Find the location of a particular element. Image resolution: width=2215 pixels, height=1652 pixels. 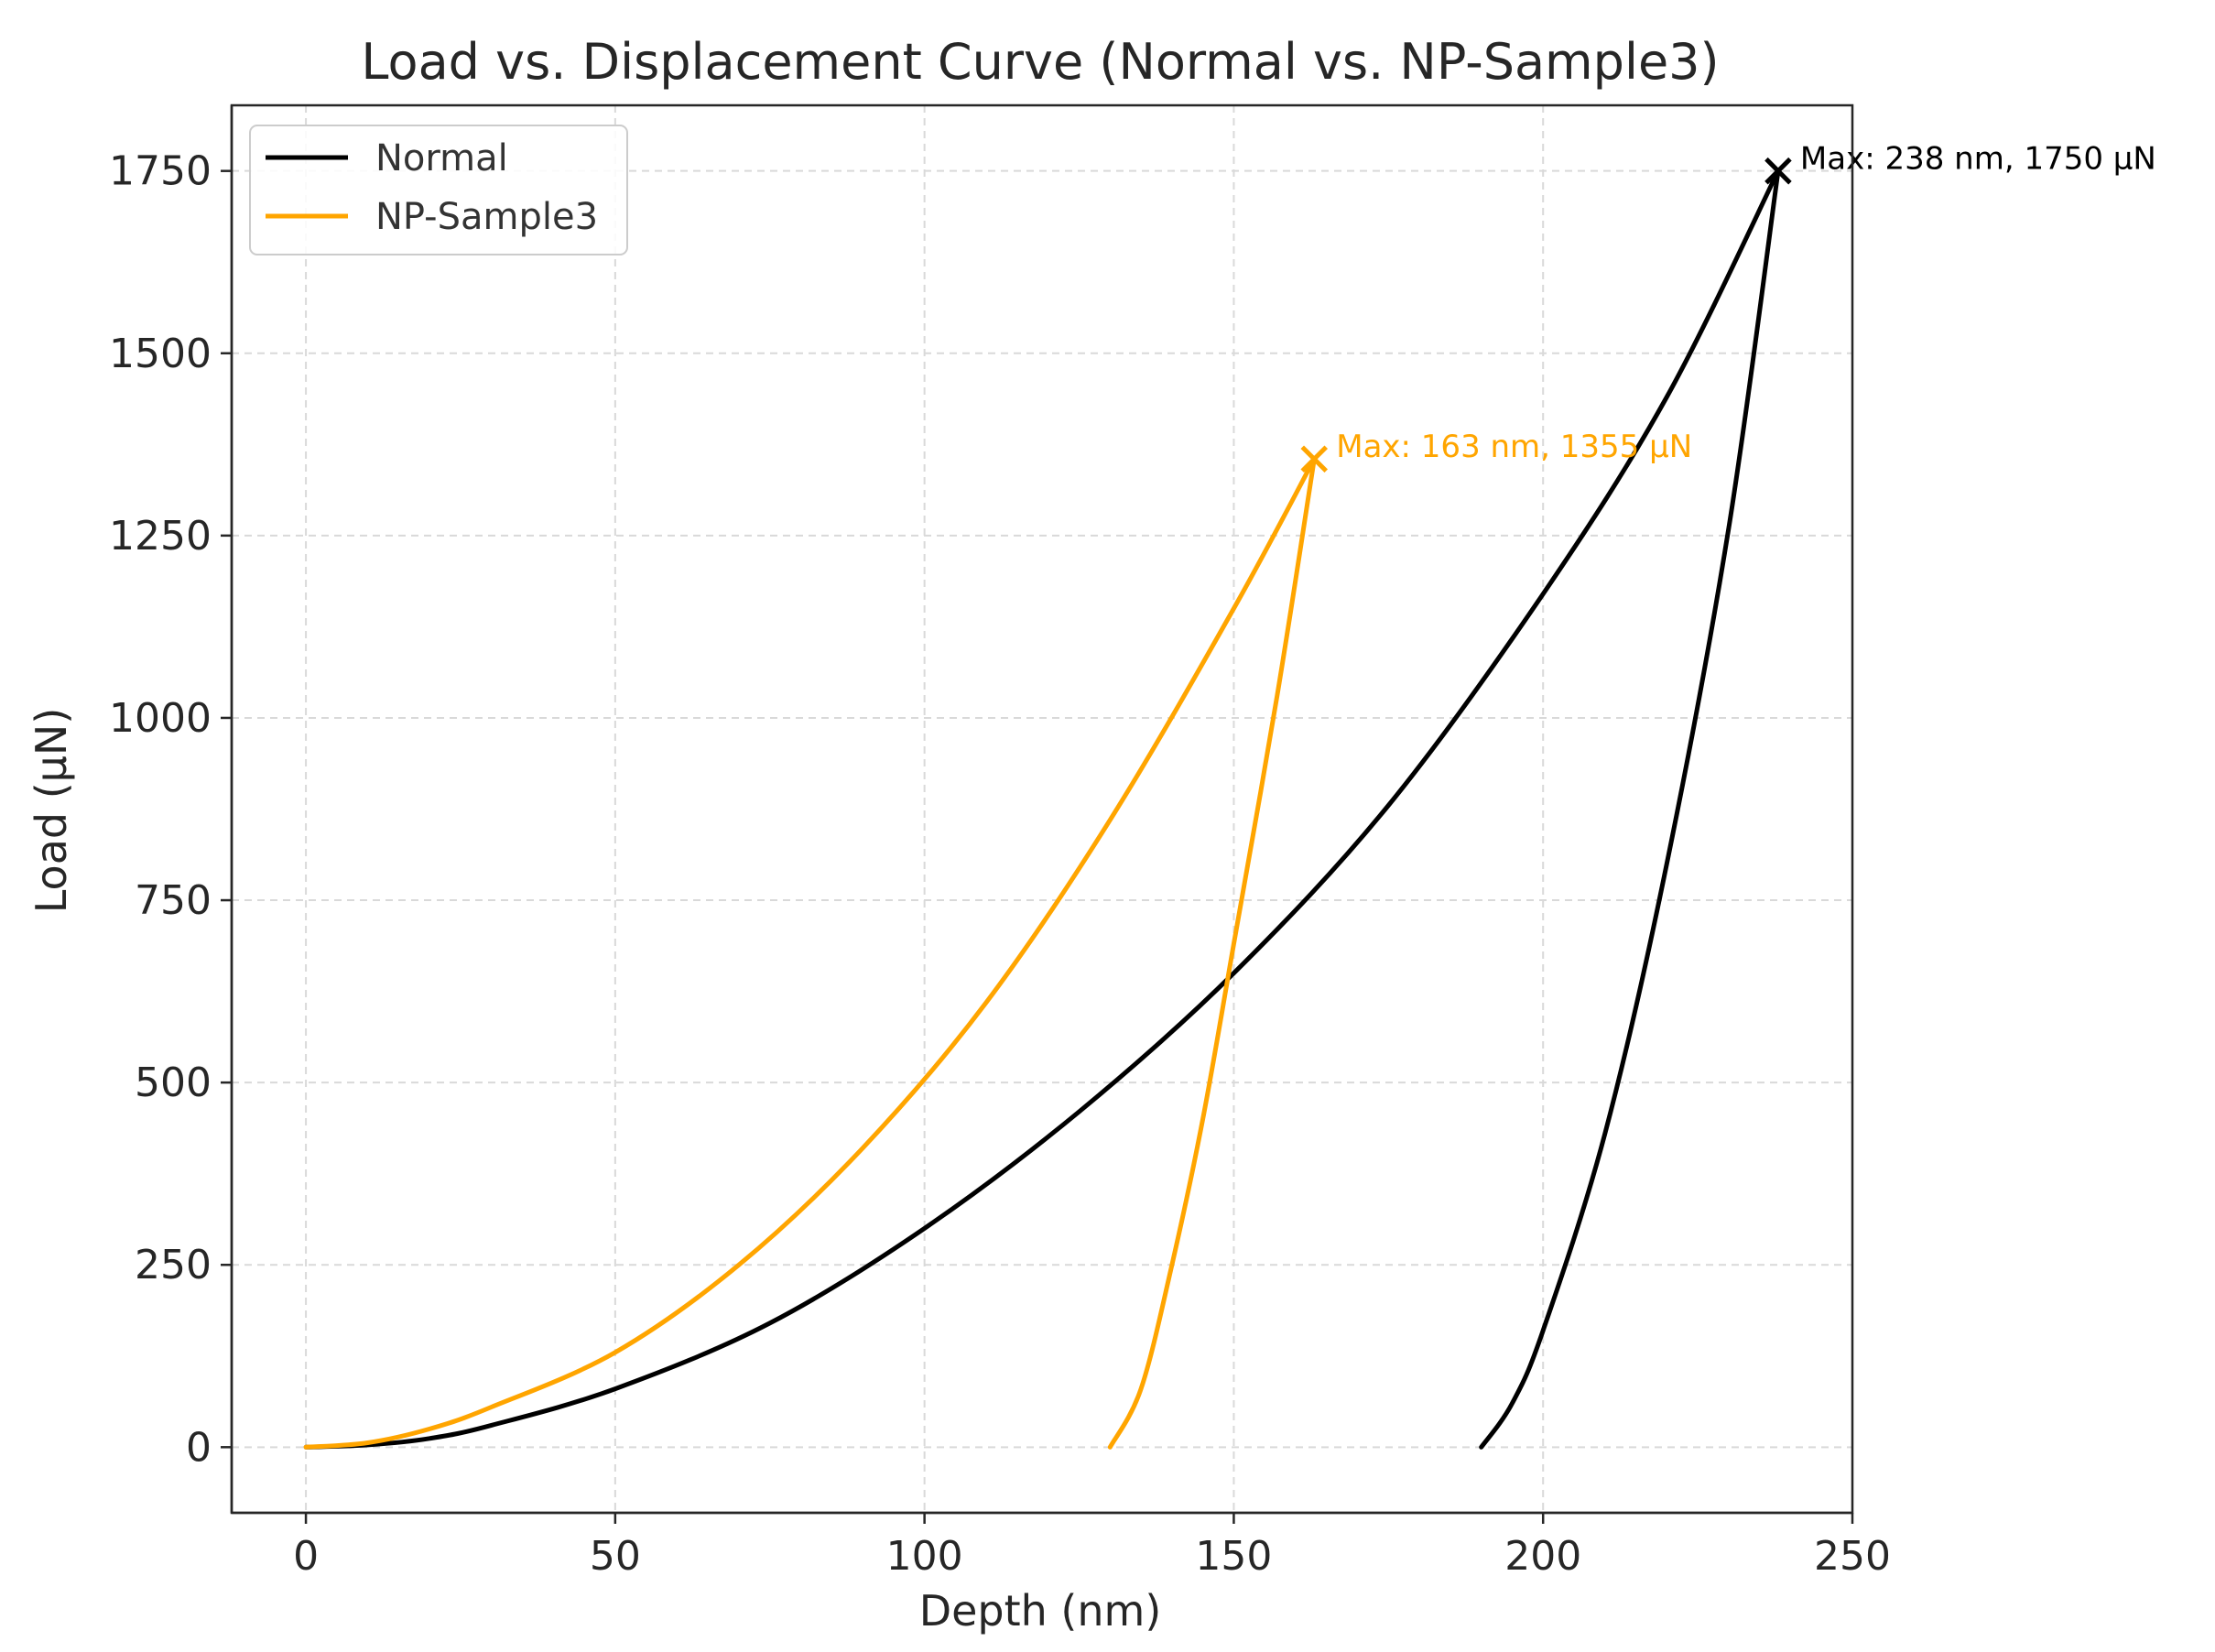

series-normal-unloading-line is located at coordinates (1630, 809).